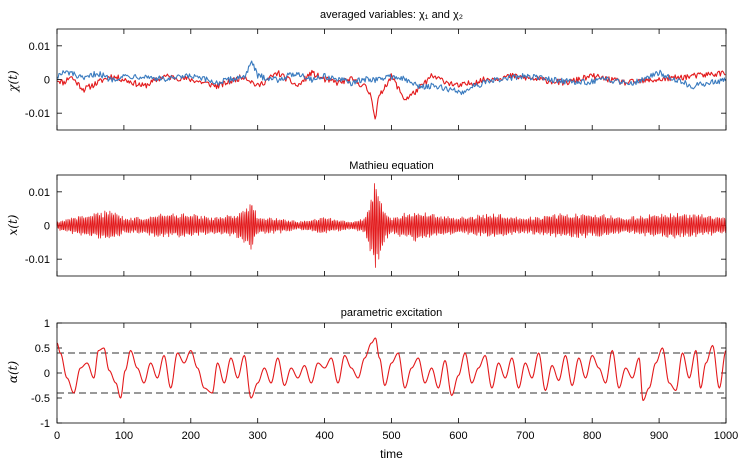  What do you see at coordinates (258, 436) in the screenshot?
I see `x-tick-label: 300` at bounding box center [258, 436].